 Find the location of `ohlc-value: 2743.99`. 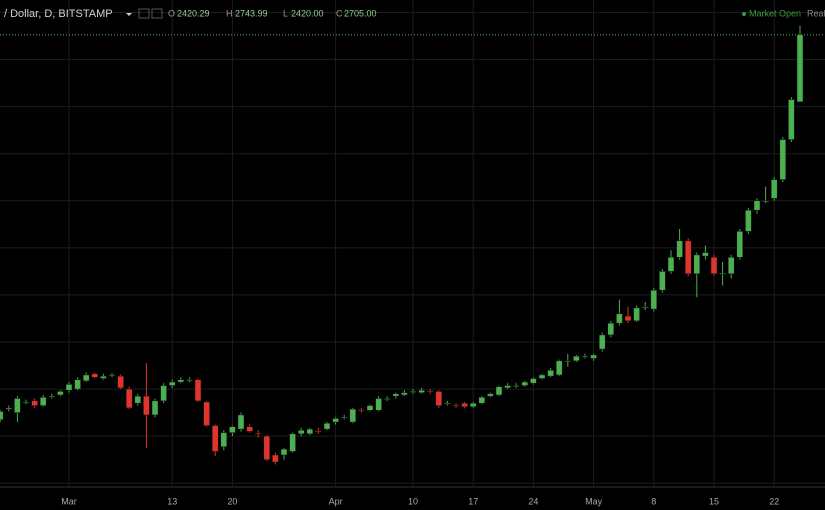

ohlc-value: 2743.99 is located at coordinates (251, 13).